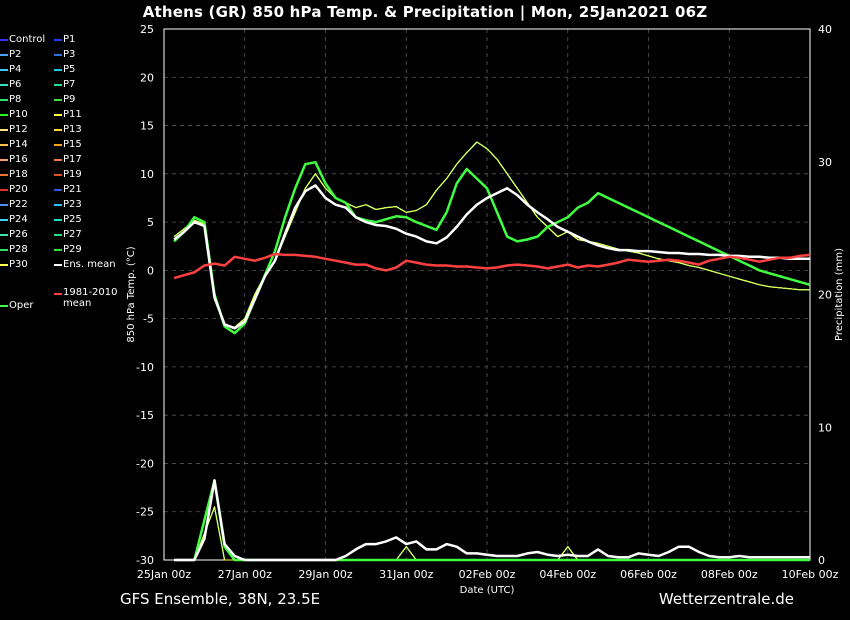 The width and height of the screenshot is (850, 620). I want to click on precip-line-p9, so click(492, 533).